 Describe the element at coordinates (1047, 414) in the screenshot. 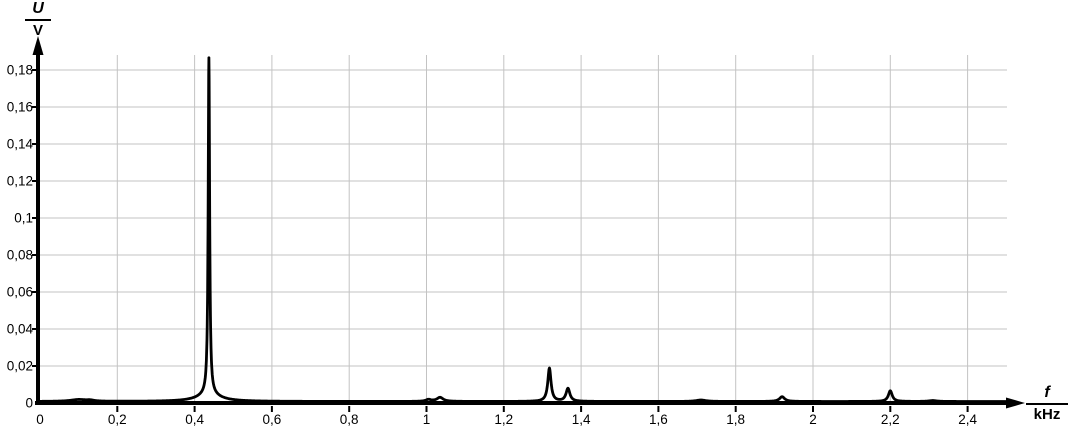

I see `x-axis-unit-name: kHz` at that location.